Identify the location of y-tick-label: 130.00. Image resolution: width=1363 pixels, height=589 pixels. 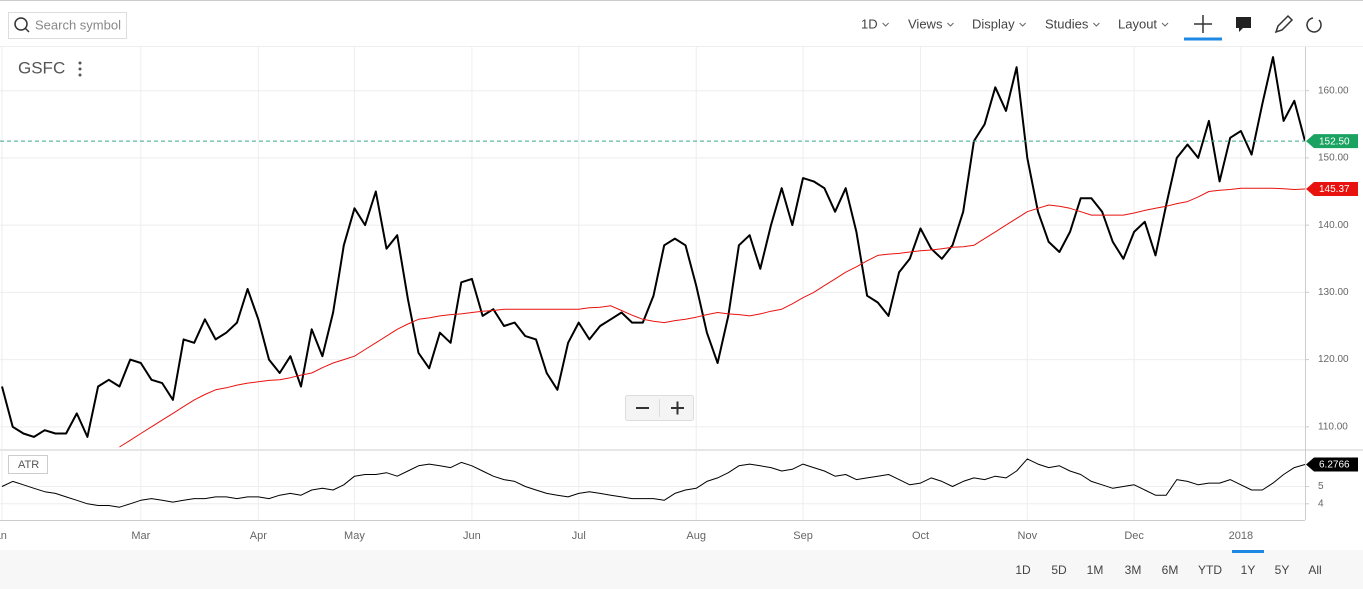
(1333, 292).